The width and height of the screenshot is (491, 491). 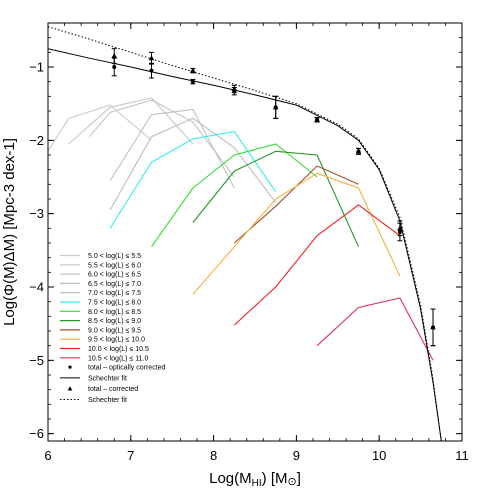 I want to click on y-tick-label-4: −5, so click(x=36, y=360).